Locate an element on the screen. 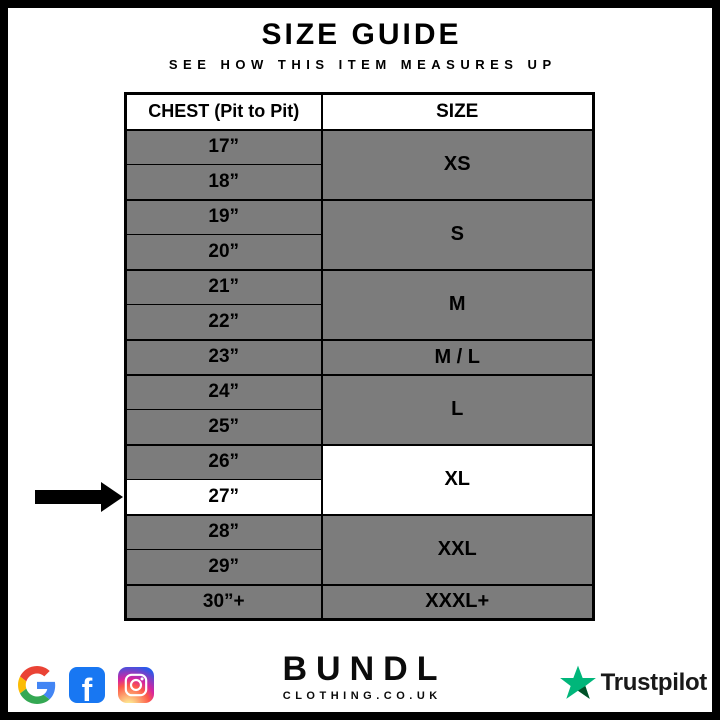  table-row: 17” XS is located at coordinates (359, 164).